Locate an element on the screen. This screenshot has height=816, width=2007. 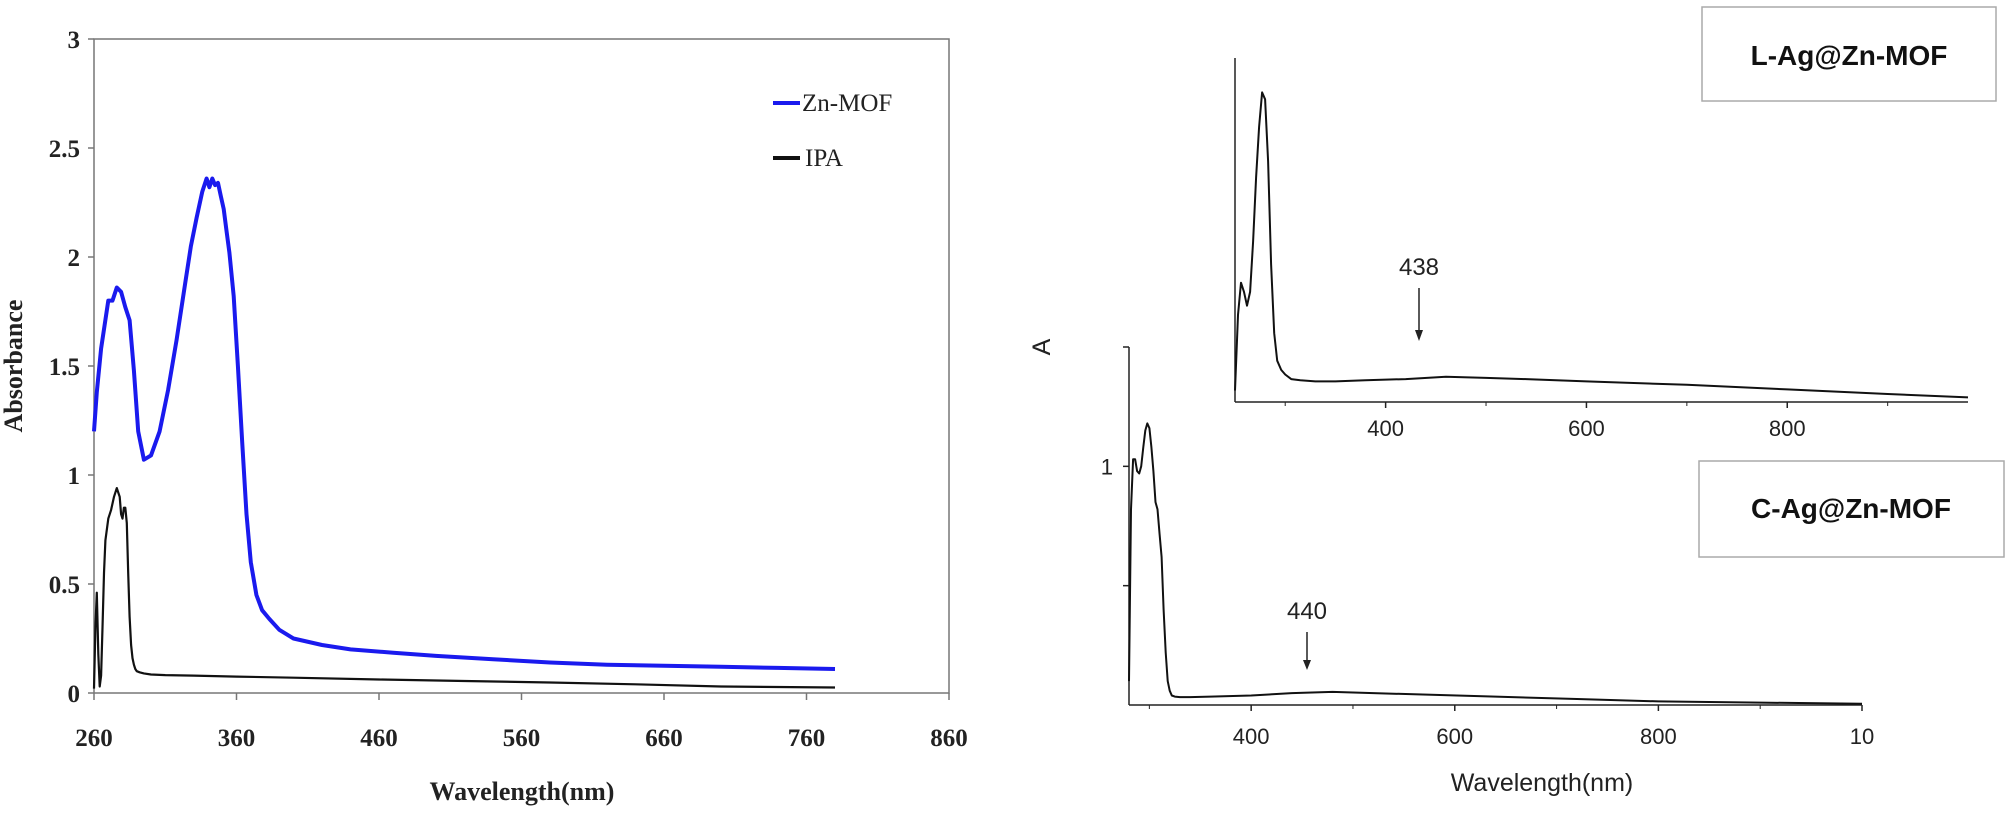
rb-x-axis-label: Wavelength(nm) is located at coordinates (1542, 783).